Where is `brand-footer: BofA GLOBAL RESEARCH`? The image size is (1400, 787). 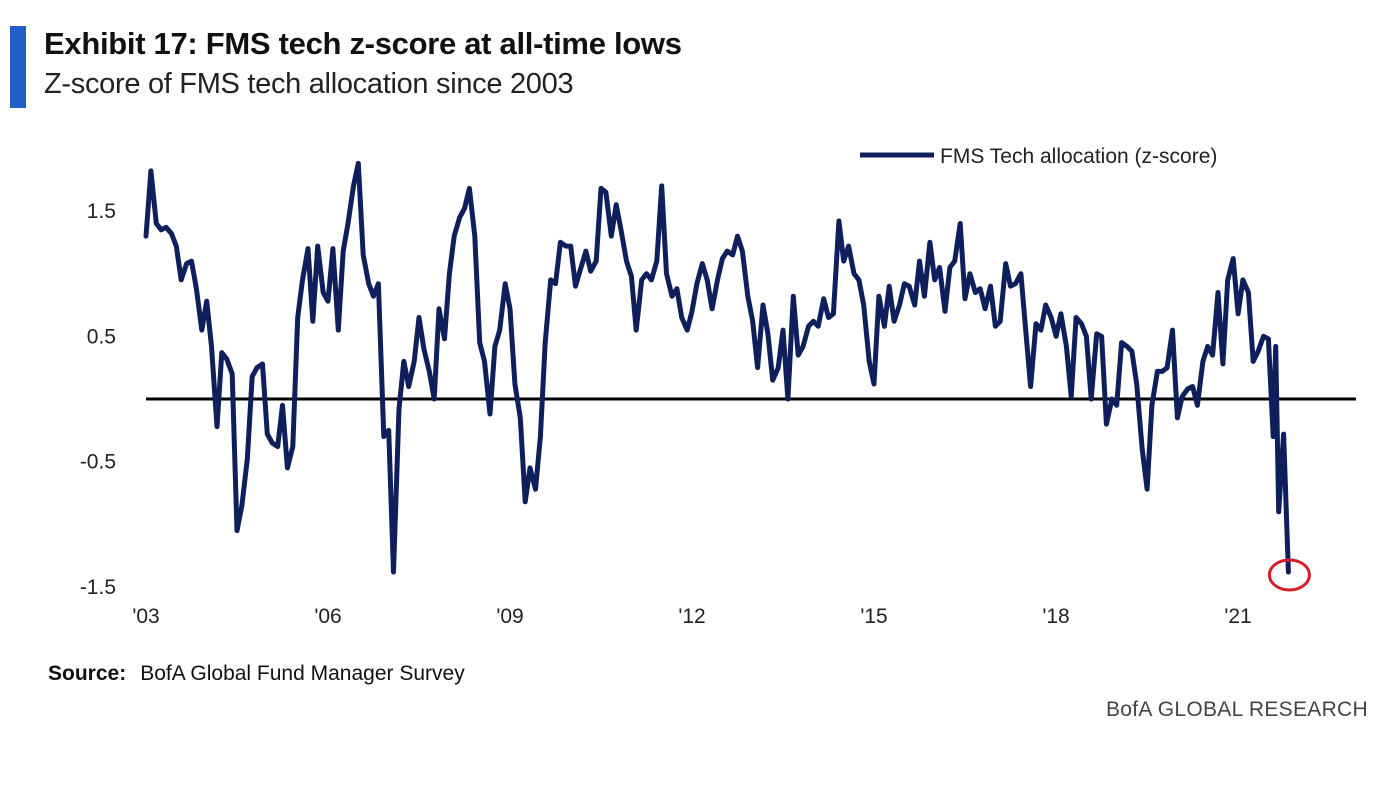 brand-footer: BofA GLOBAL RESEARCH is located at coordinates (1237, 709).